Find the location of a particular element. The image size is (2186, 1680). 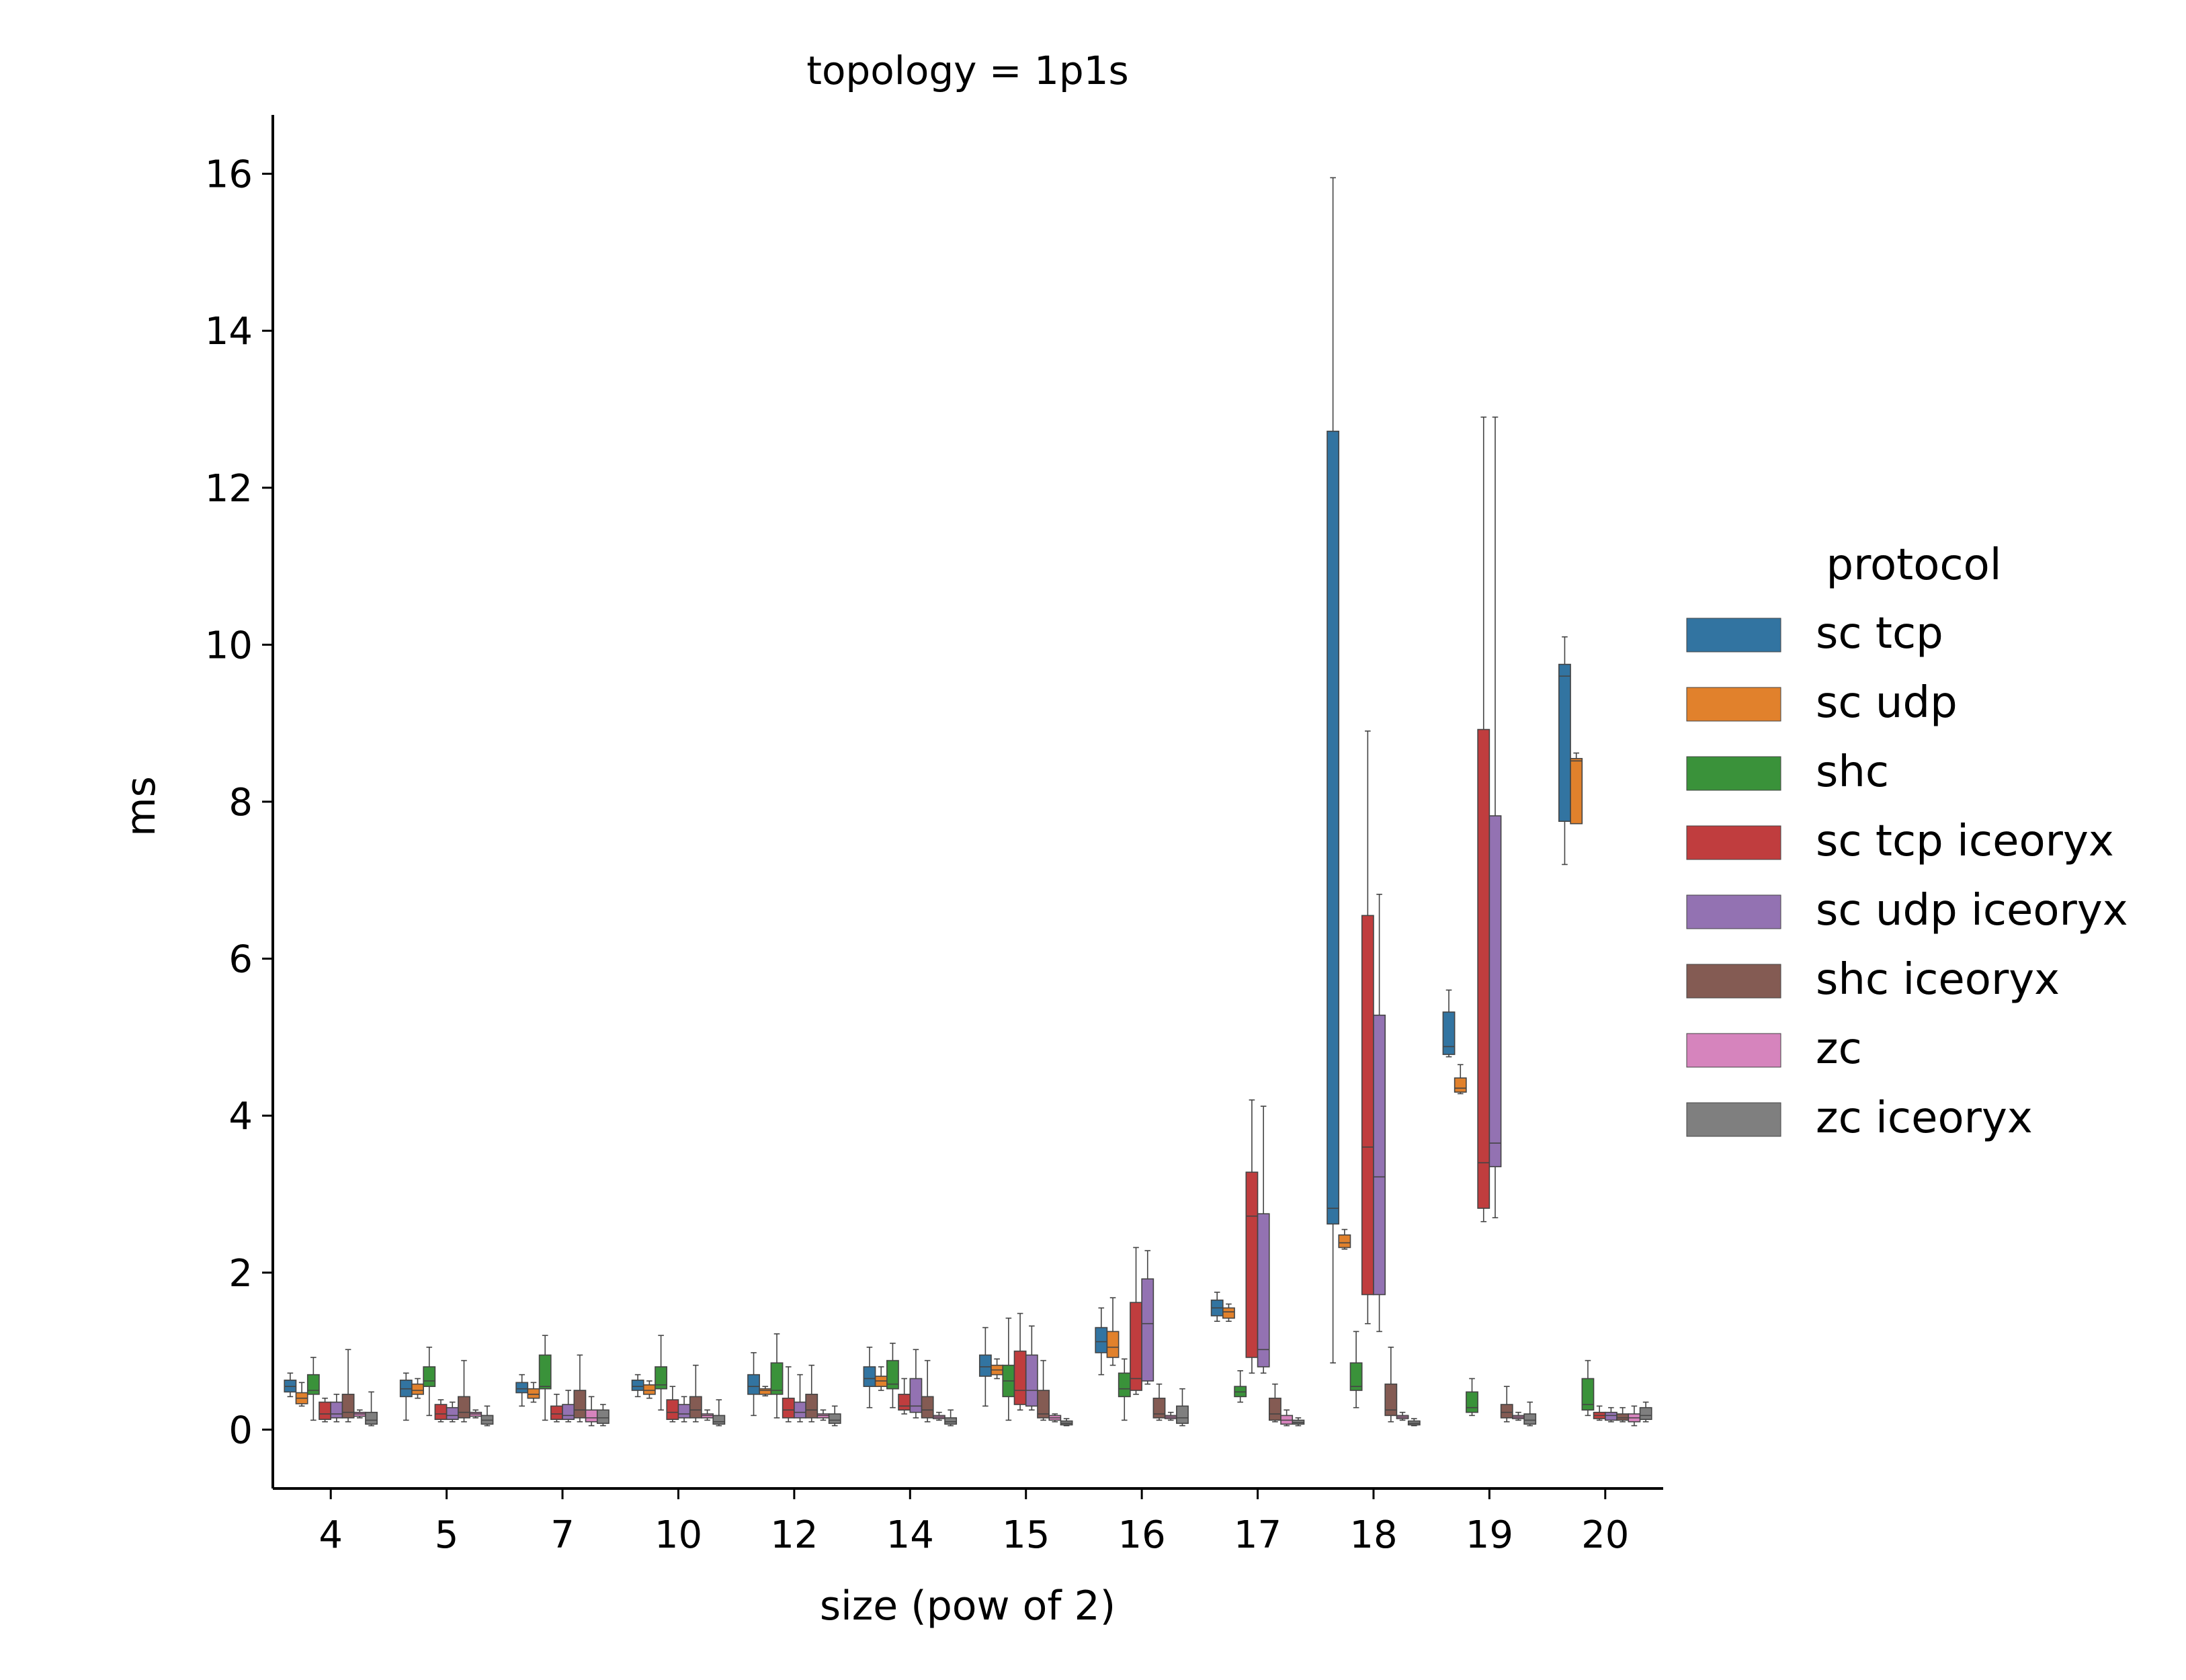

legend-label: sc tcp iceoryx is located at coordinates (1965, 841).